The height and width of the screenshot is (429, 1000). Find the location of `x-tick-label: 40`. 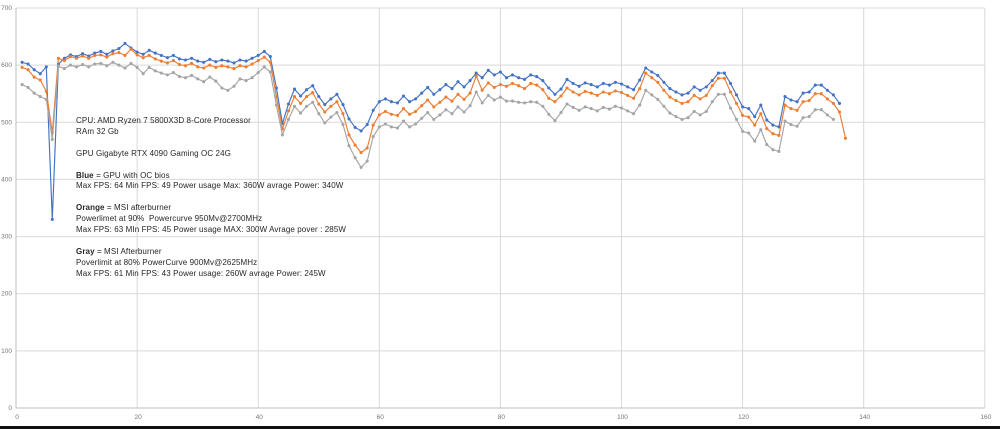

x-tick-label: 40 is located at coordinates (260, 417).